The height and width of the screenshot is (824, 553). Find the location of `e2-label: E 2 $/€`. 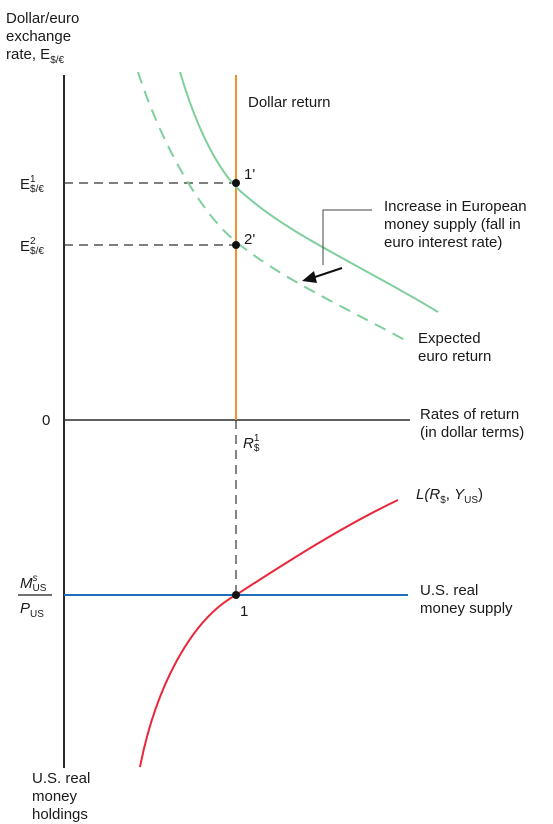

e2-label: E 2 $/€ is located at coordinates (32, 246).